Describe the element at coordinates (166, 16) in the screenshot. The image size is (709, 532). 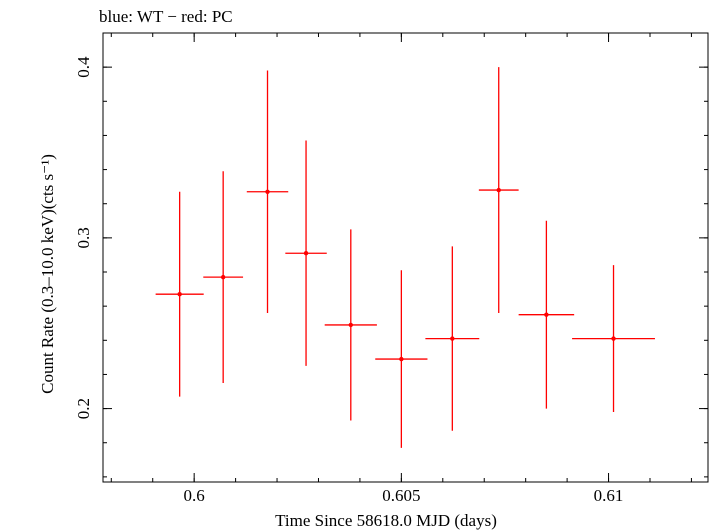
I see `chart-title: blue: WT − red: PC` at that location.